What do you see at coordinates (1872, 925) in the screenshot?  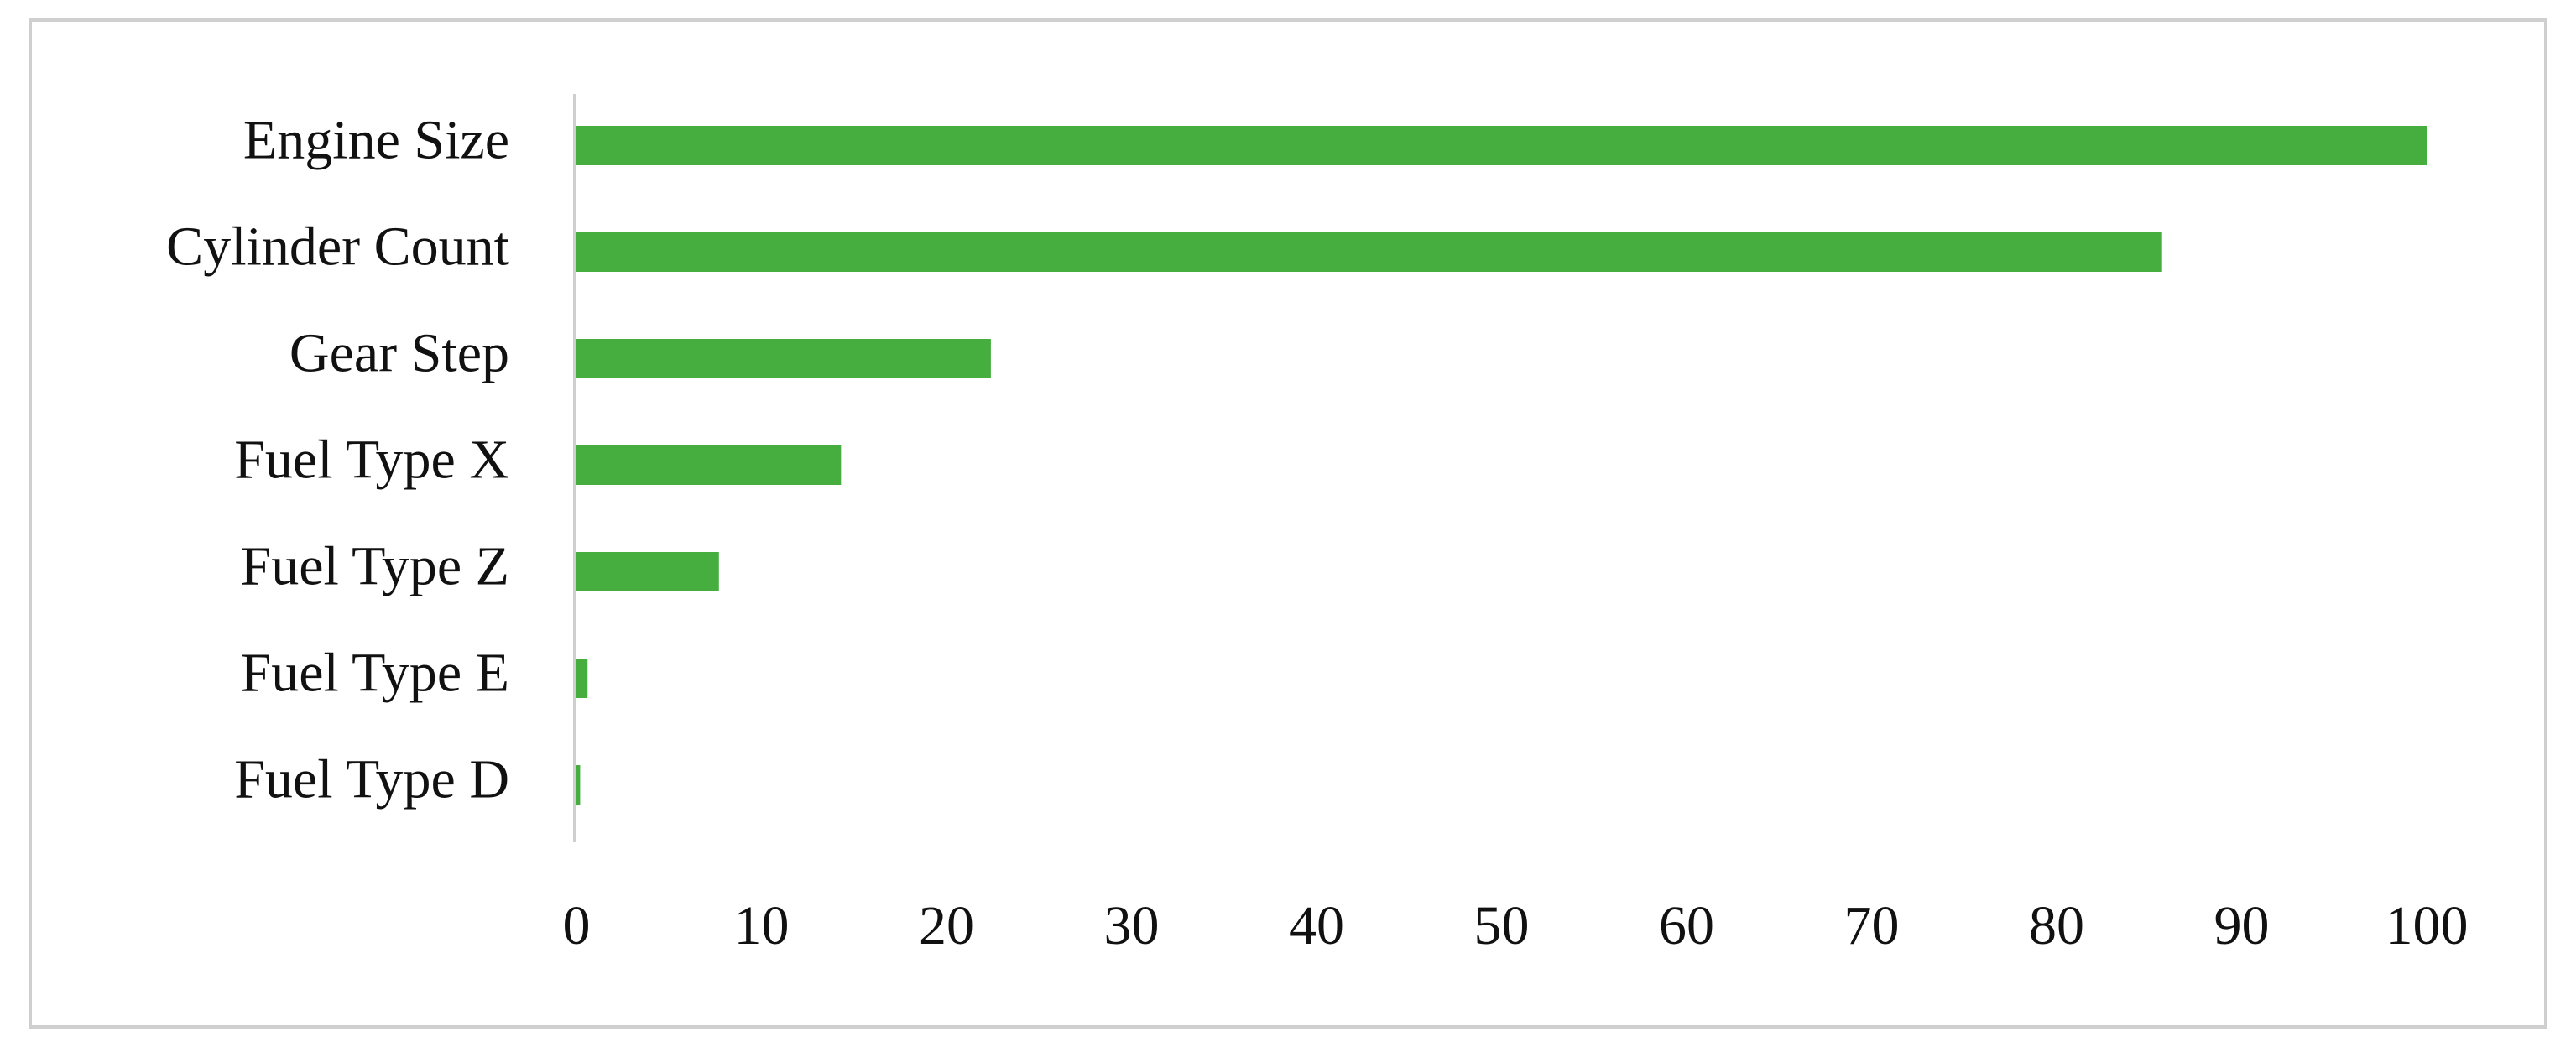 I see `x-tick-label: 70` at bounding box center [1872, 925].